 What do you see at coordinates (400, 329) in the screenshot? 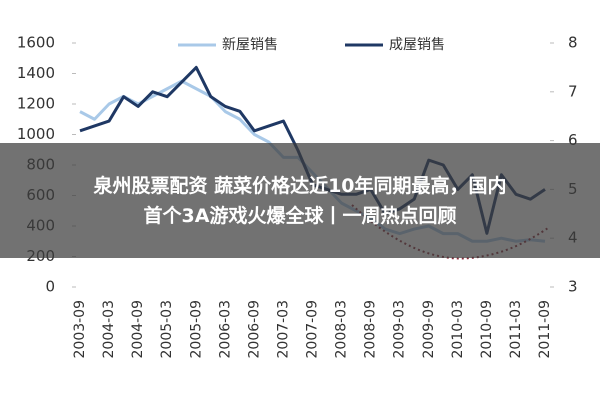
I see `x-tick-label: 2009-03` at bounding box center [400, 329].